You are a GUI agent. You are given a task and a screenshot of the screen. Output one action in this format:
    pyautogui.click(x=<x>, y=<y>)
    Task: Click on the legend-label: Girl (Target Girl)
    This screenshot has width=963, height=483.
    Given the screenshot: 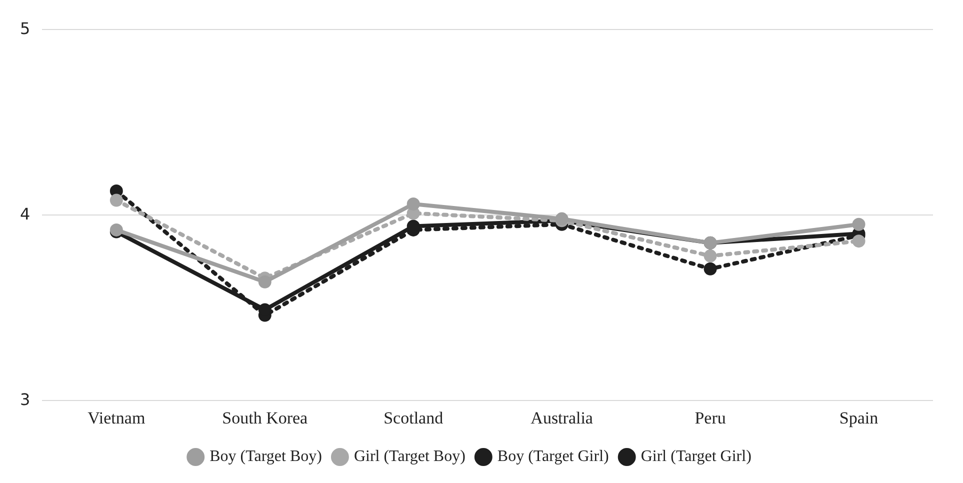 What is the action you would take?
    pyautogui.click(x=696, y=457)
    